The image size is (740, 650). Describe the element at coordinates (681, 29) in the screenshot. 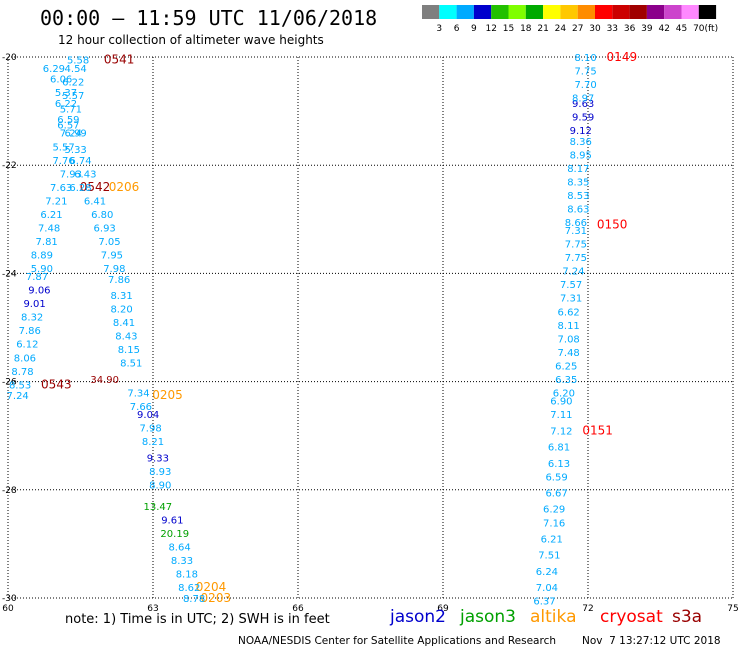

I see `colorbar-label: 45` at that location.